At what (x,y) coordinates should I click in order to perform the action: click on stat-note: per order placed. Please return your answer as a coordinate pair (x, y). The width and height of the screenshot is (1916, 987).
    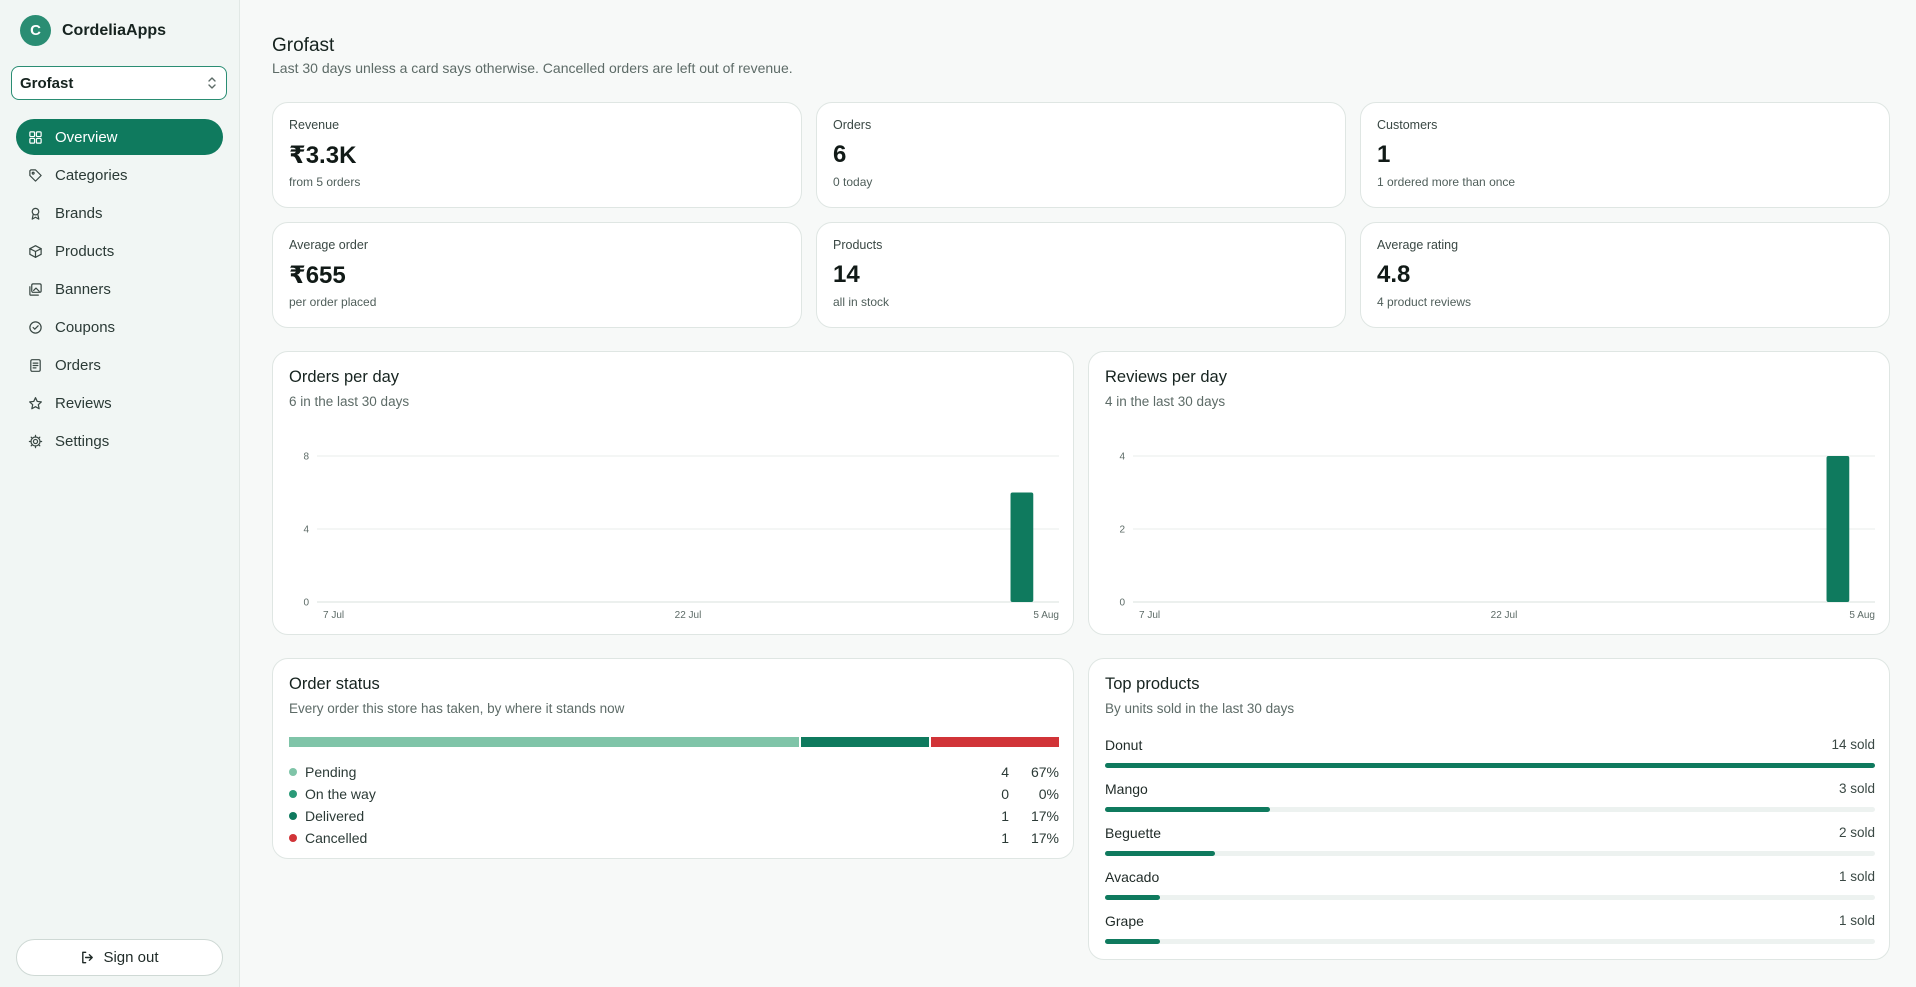
    Looking at the image, I should click on (333, 302).